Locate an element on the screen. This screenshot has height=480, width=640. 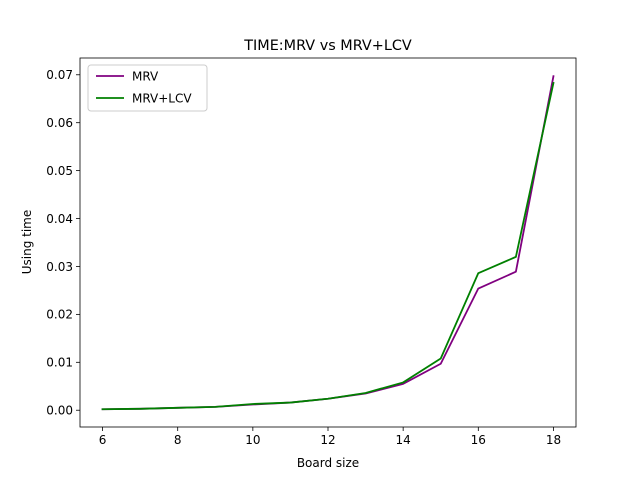
y-tick-label: 0.02 is located at coordinates (59, 315).